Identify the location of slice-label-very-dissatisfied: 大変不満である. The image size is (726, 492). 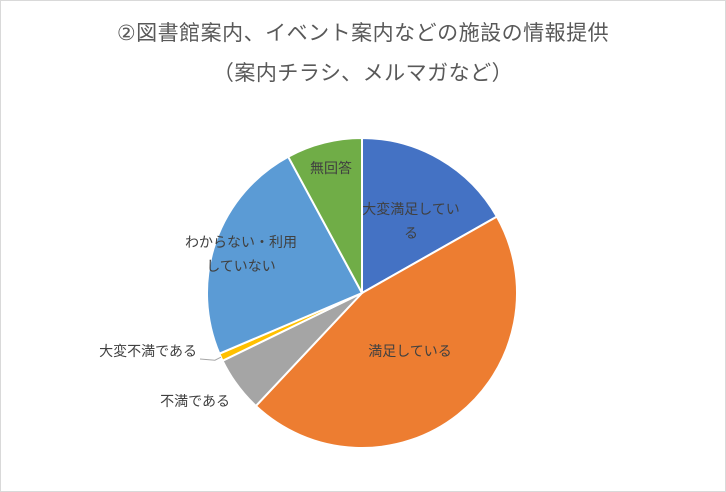
(148, 351).